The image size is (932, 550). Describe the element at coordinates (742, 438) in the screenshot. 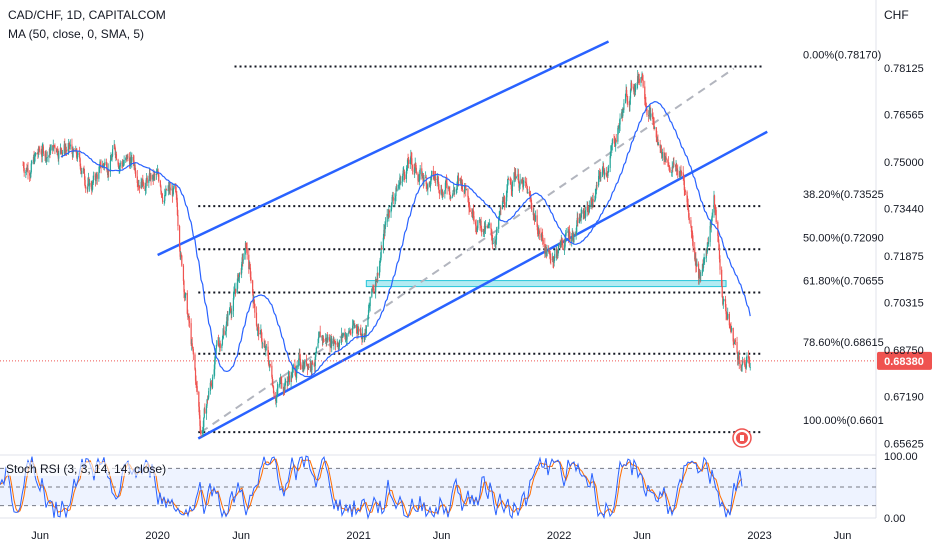

I see `event-marker` at that location.